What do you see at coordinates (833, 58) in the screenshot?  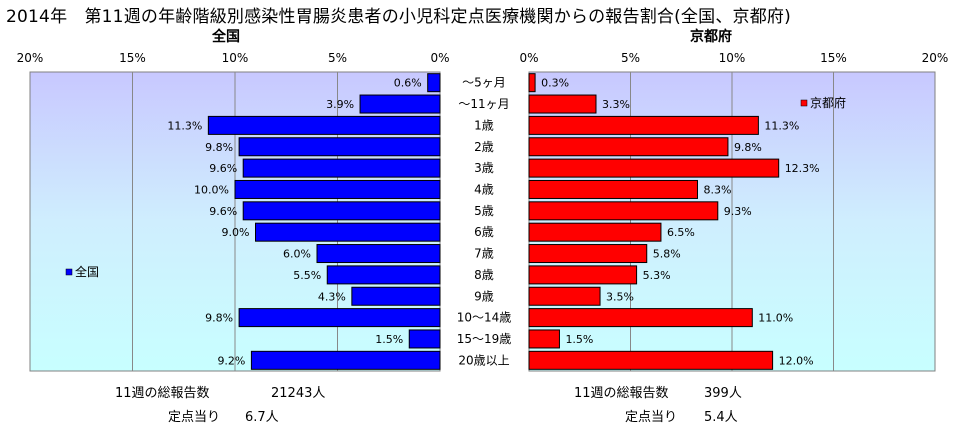 I see `kyoto-tick-label: 15%` at bounding box center [833, 58].